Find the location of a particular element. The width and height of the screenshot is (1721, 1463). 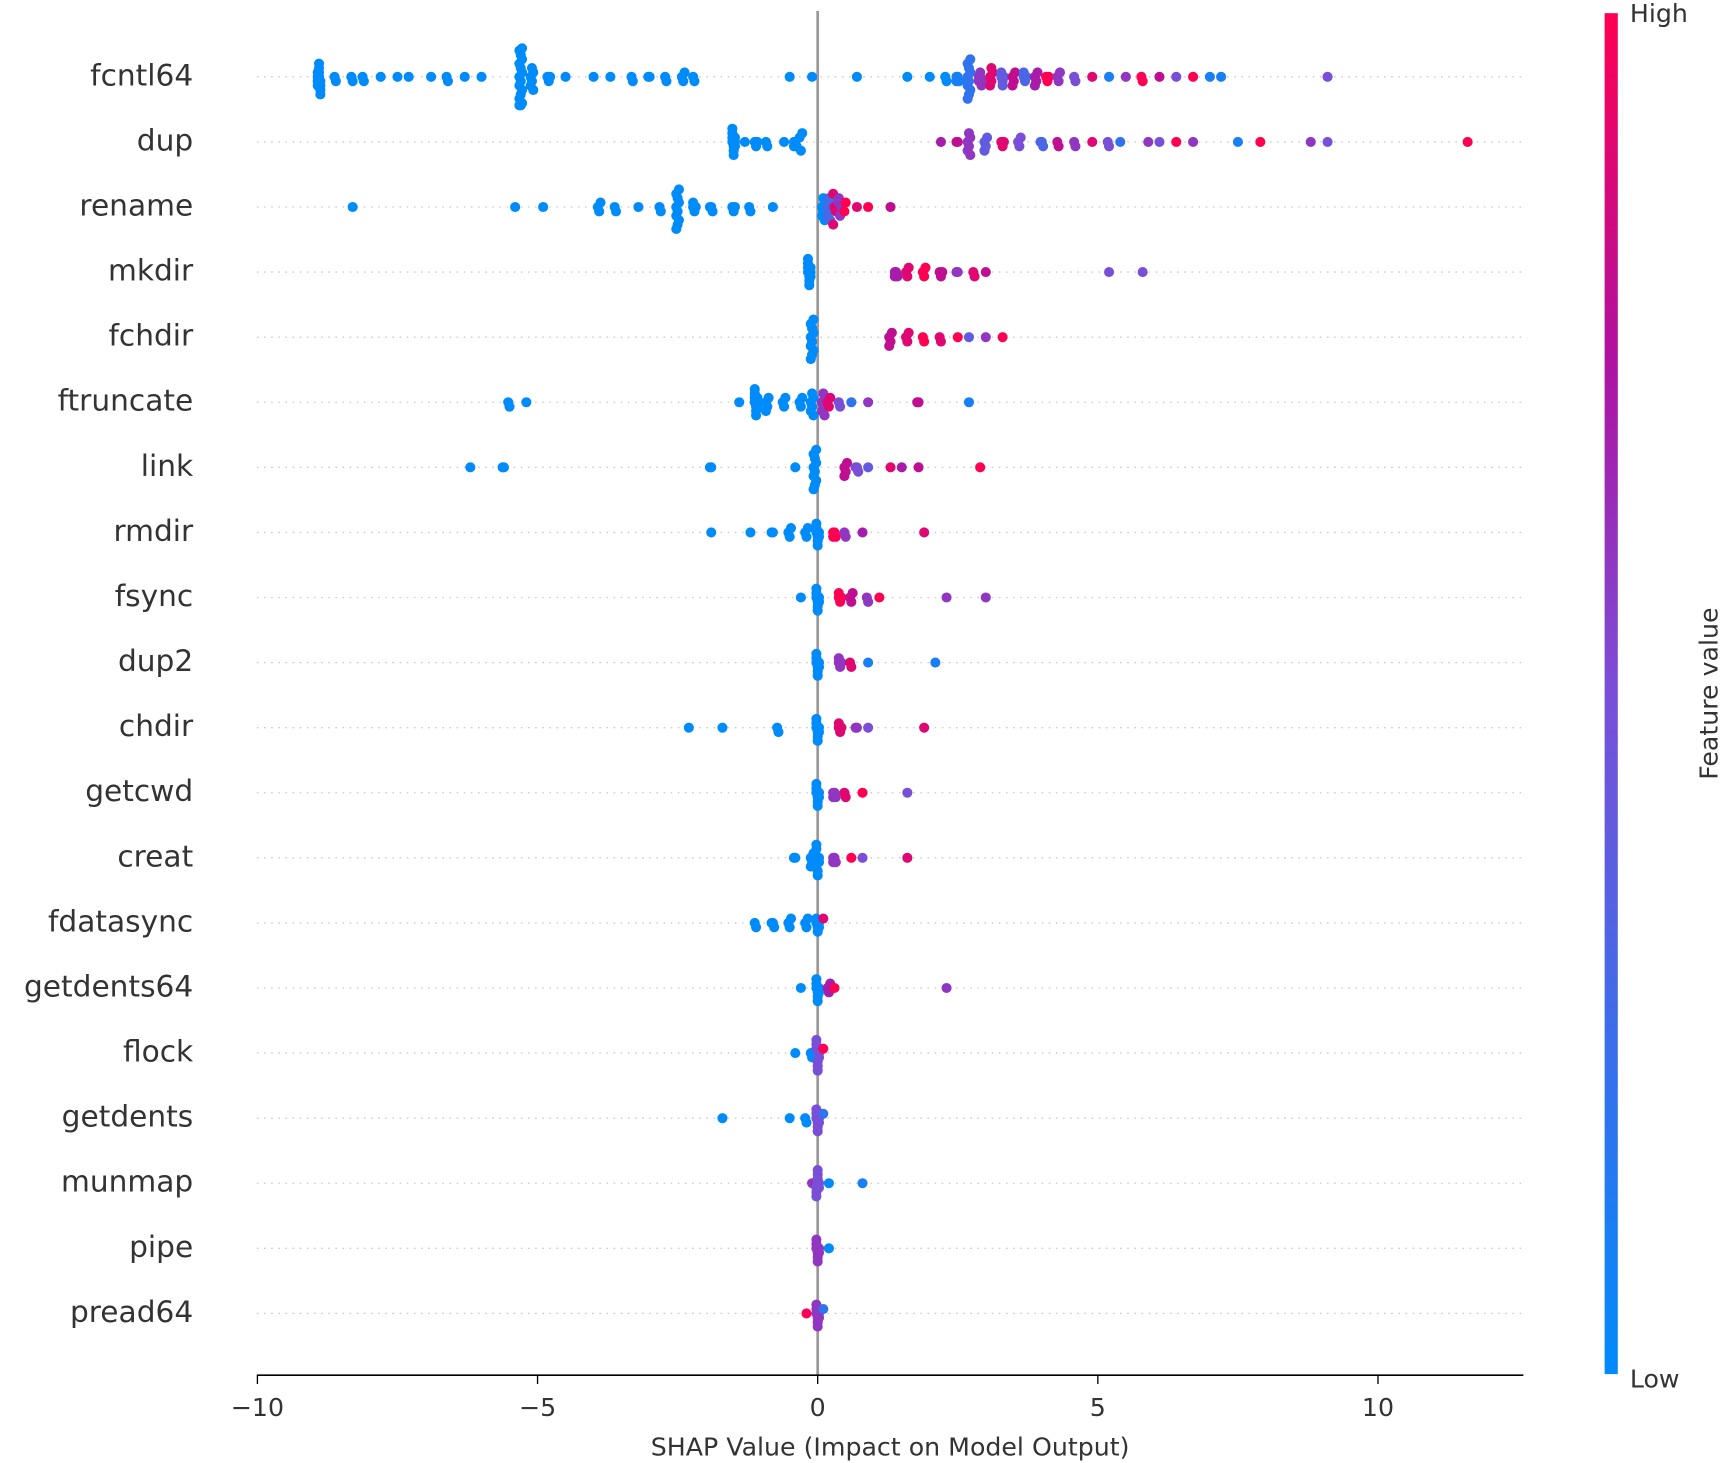

colorbar-low-label: Low is located at coordinates (1655, 1378).